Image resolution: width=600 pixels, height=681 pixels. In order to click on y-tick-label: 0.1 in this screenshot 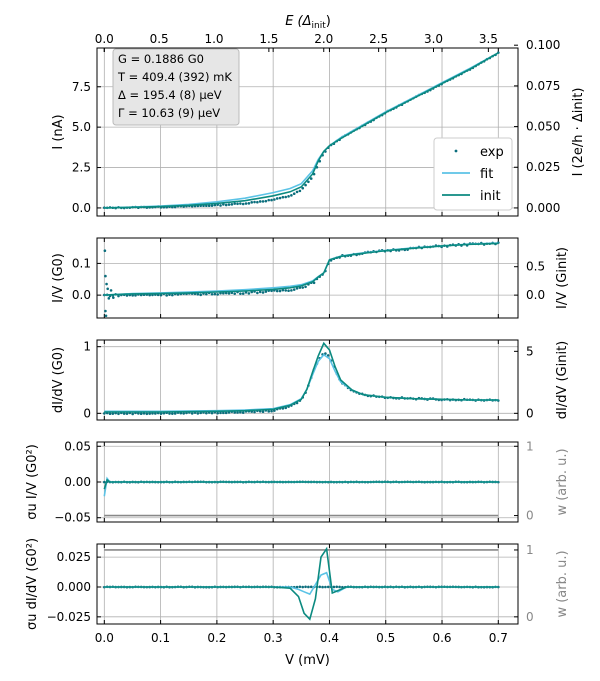, I will do `click(81, 263)`.